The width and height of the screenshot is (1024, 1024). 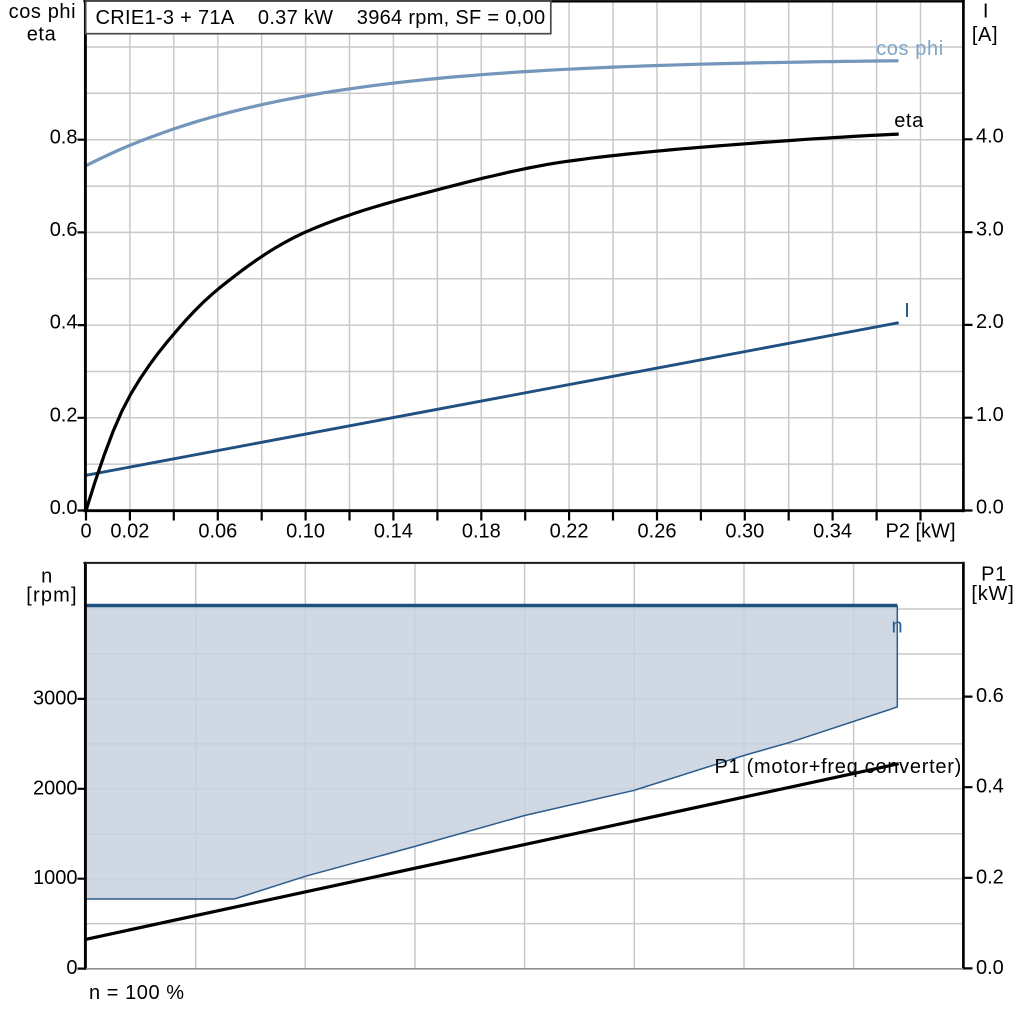 What do you see at coordinates (838, 767) in the screenshot?
I see `svg-text: P1 (motor+freq.converter)` at bounding box center [838, 767].